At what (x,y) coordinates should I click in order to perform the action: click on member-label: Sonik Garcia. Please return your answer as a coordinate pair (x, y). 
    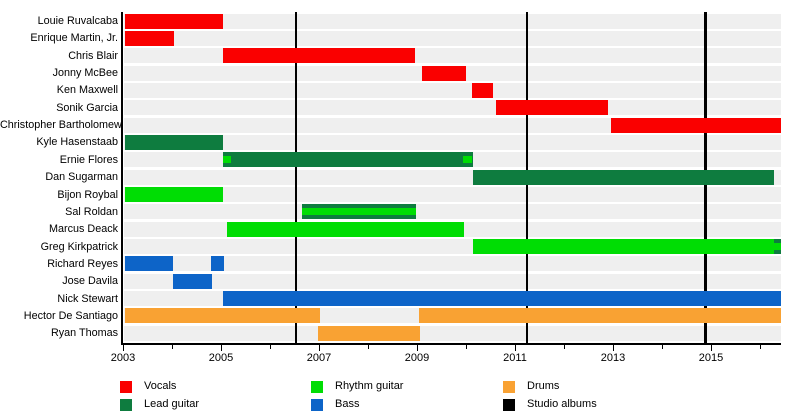
    Looking at the image, I should click on (87, 107).